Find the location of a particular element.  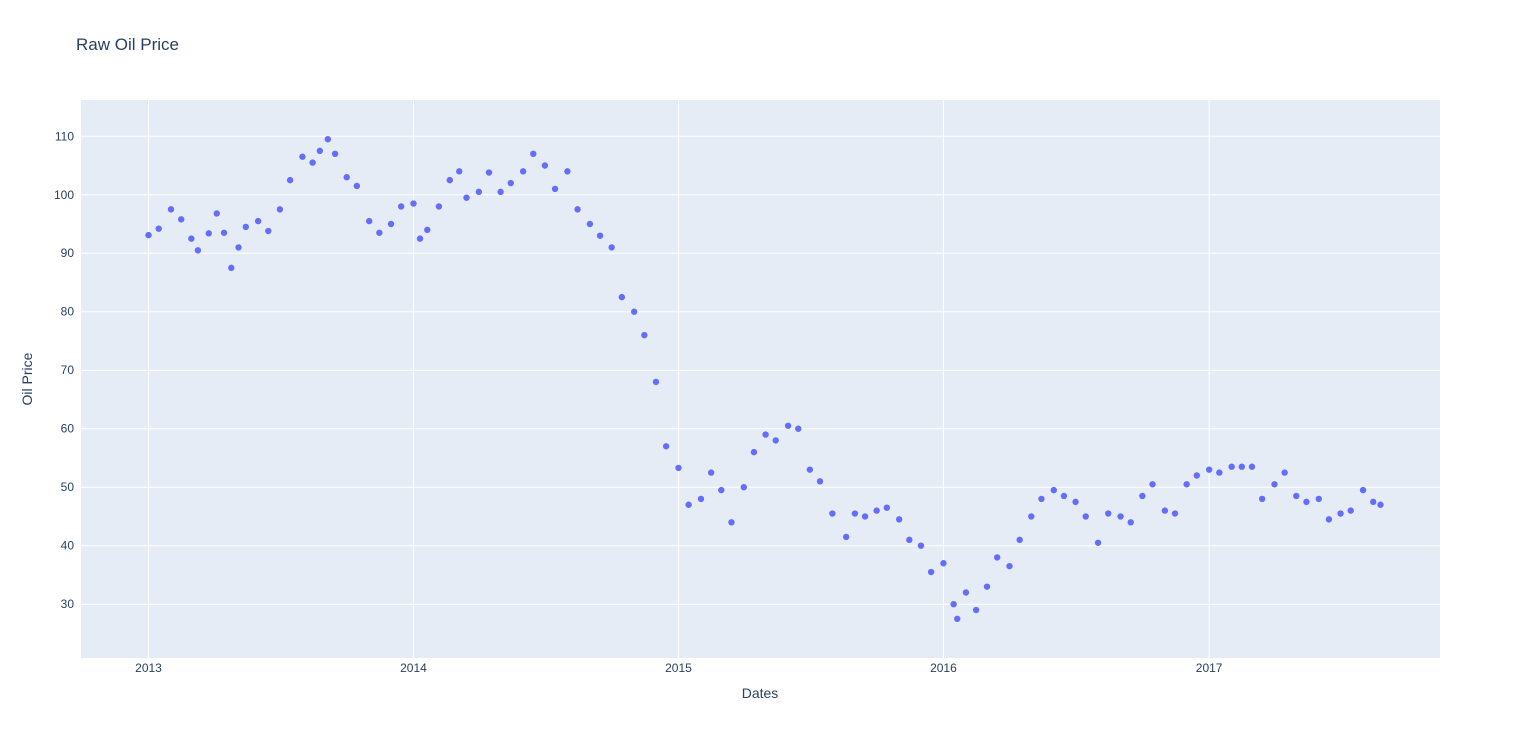

y-tick-label: 100 is located at coordinates (64, 195).